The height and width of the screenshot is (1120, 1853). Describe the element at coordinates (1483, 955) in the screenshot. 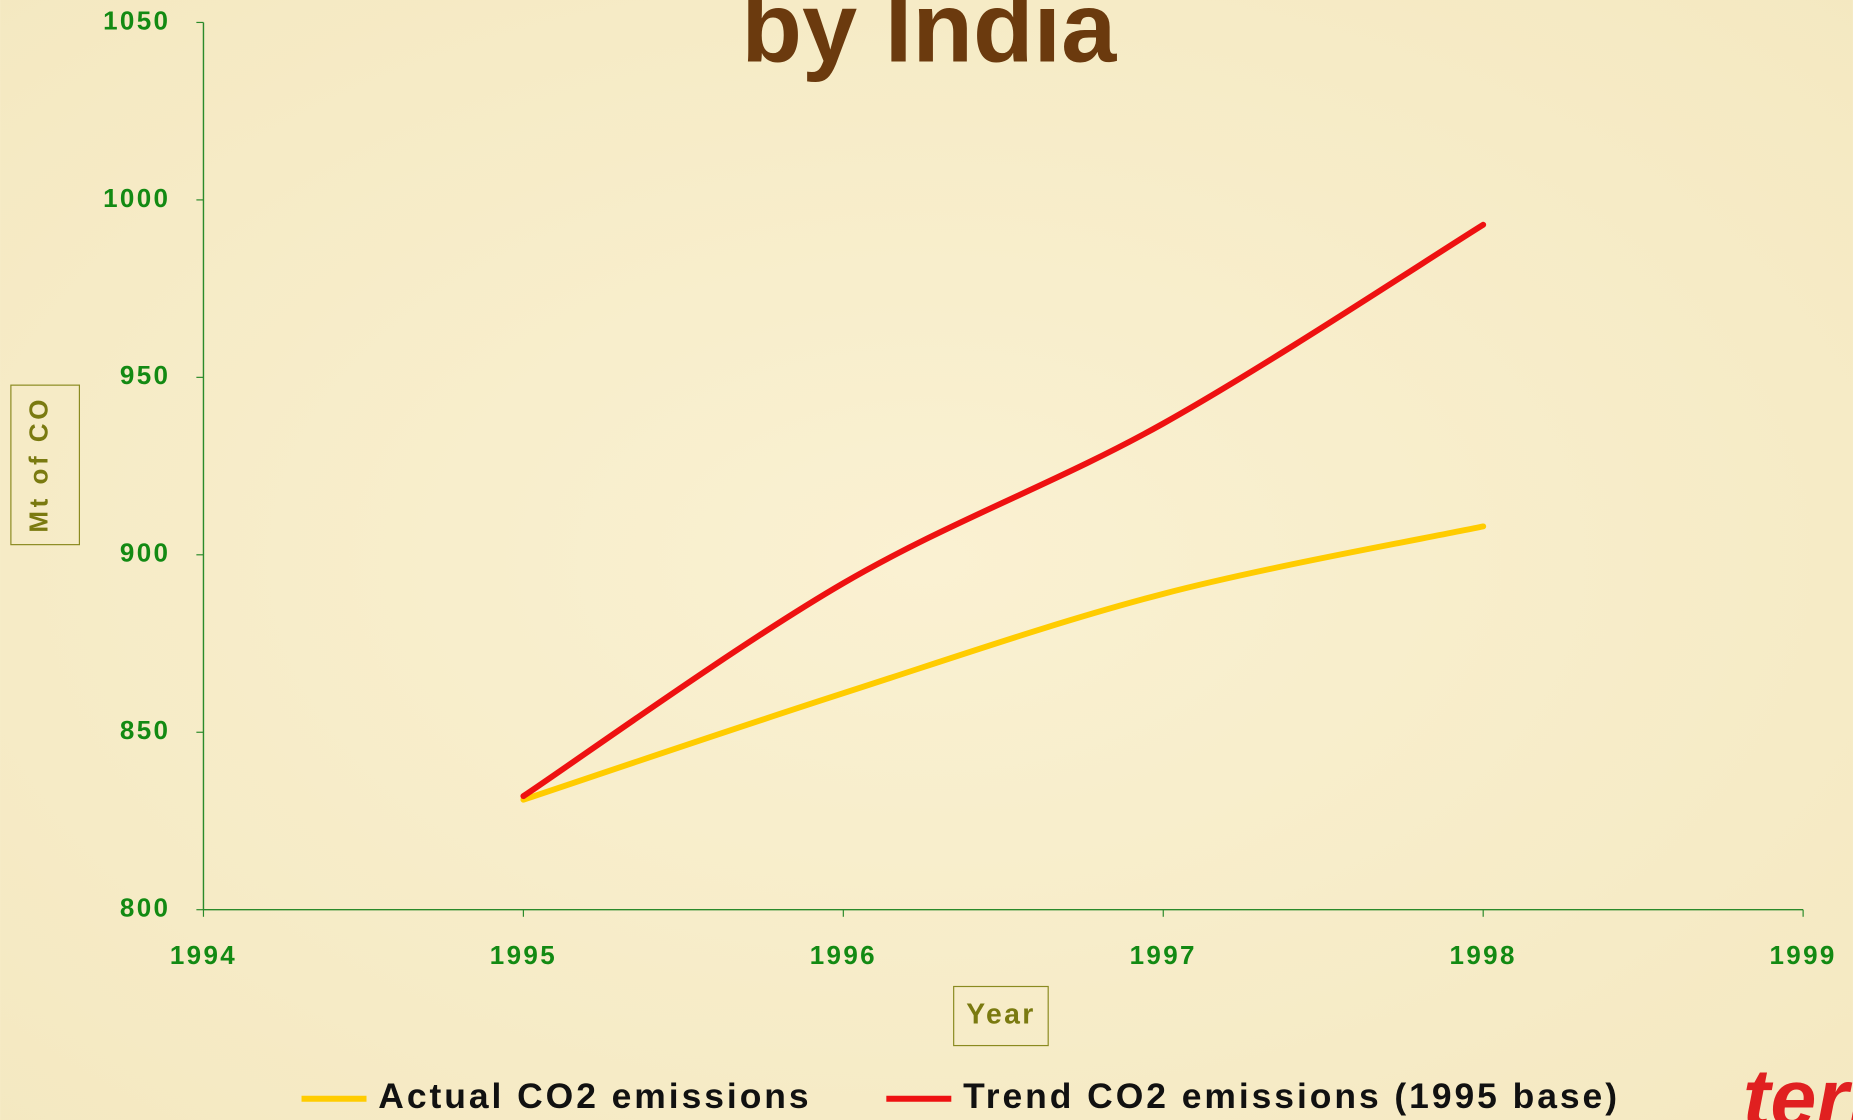

I see `x-tick-label: 1998` at that location.